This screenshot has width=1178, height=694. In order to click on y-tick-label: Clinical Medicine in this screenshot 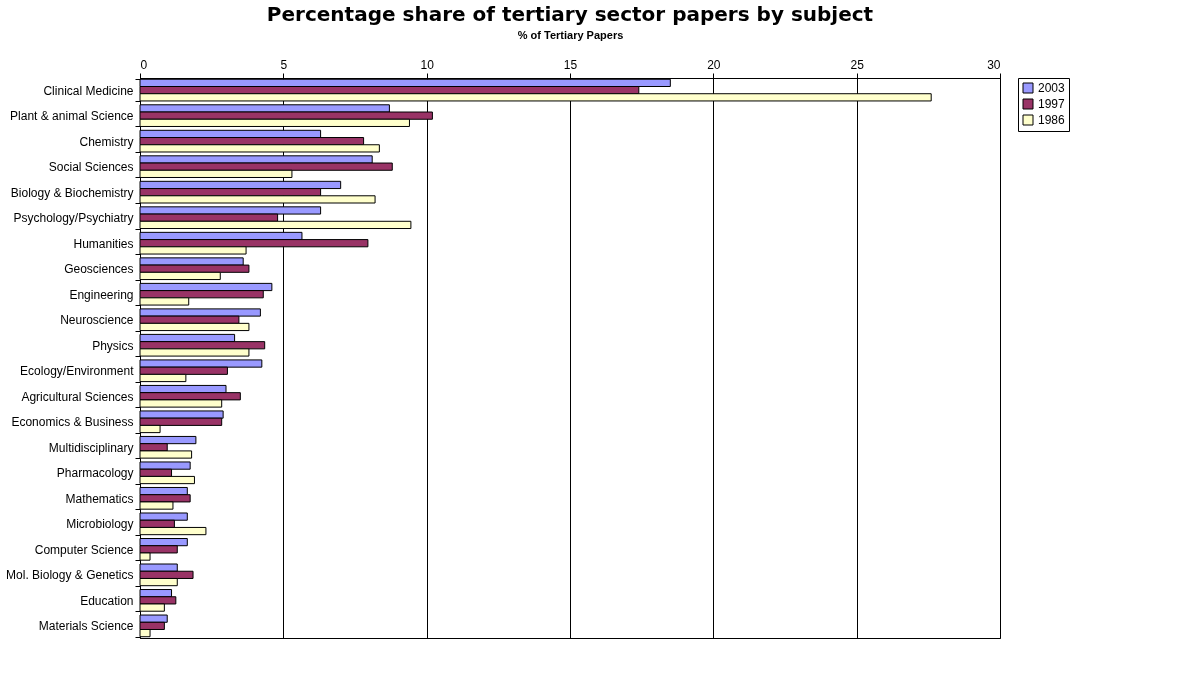, I will do `click(88, 90)`.